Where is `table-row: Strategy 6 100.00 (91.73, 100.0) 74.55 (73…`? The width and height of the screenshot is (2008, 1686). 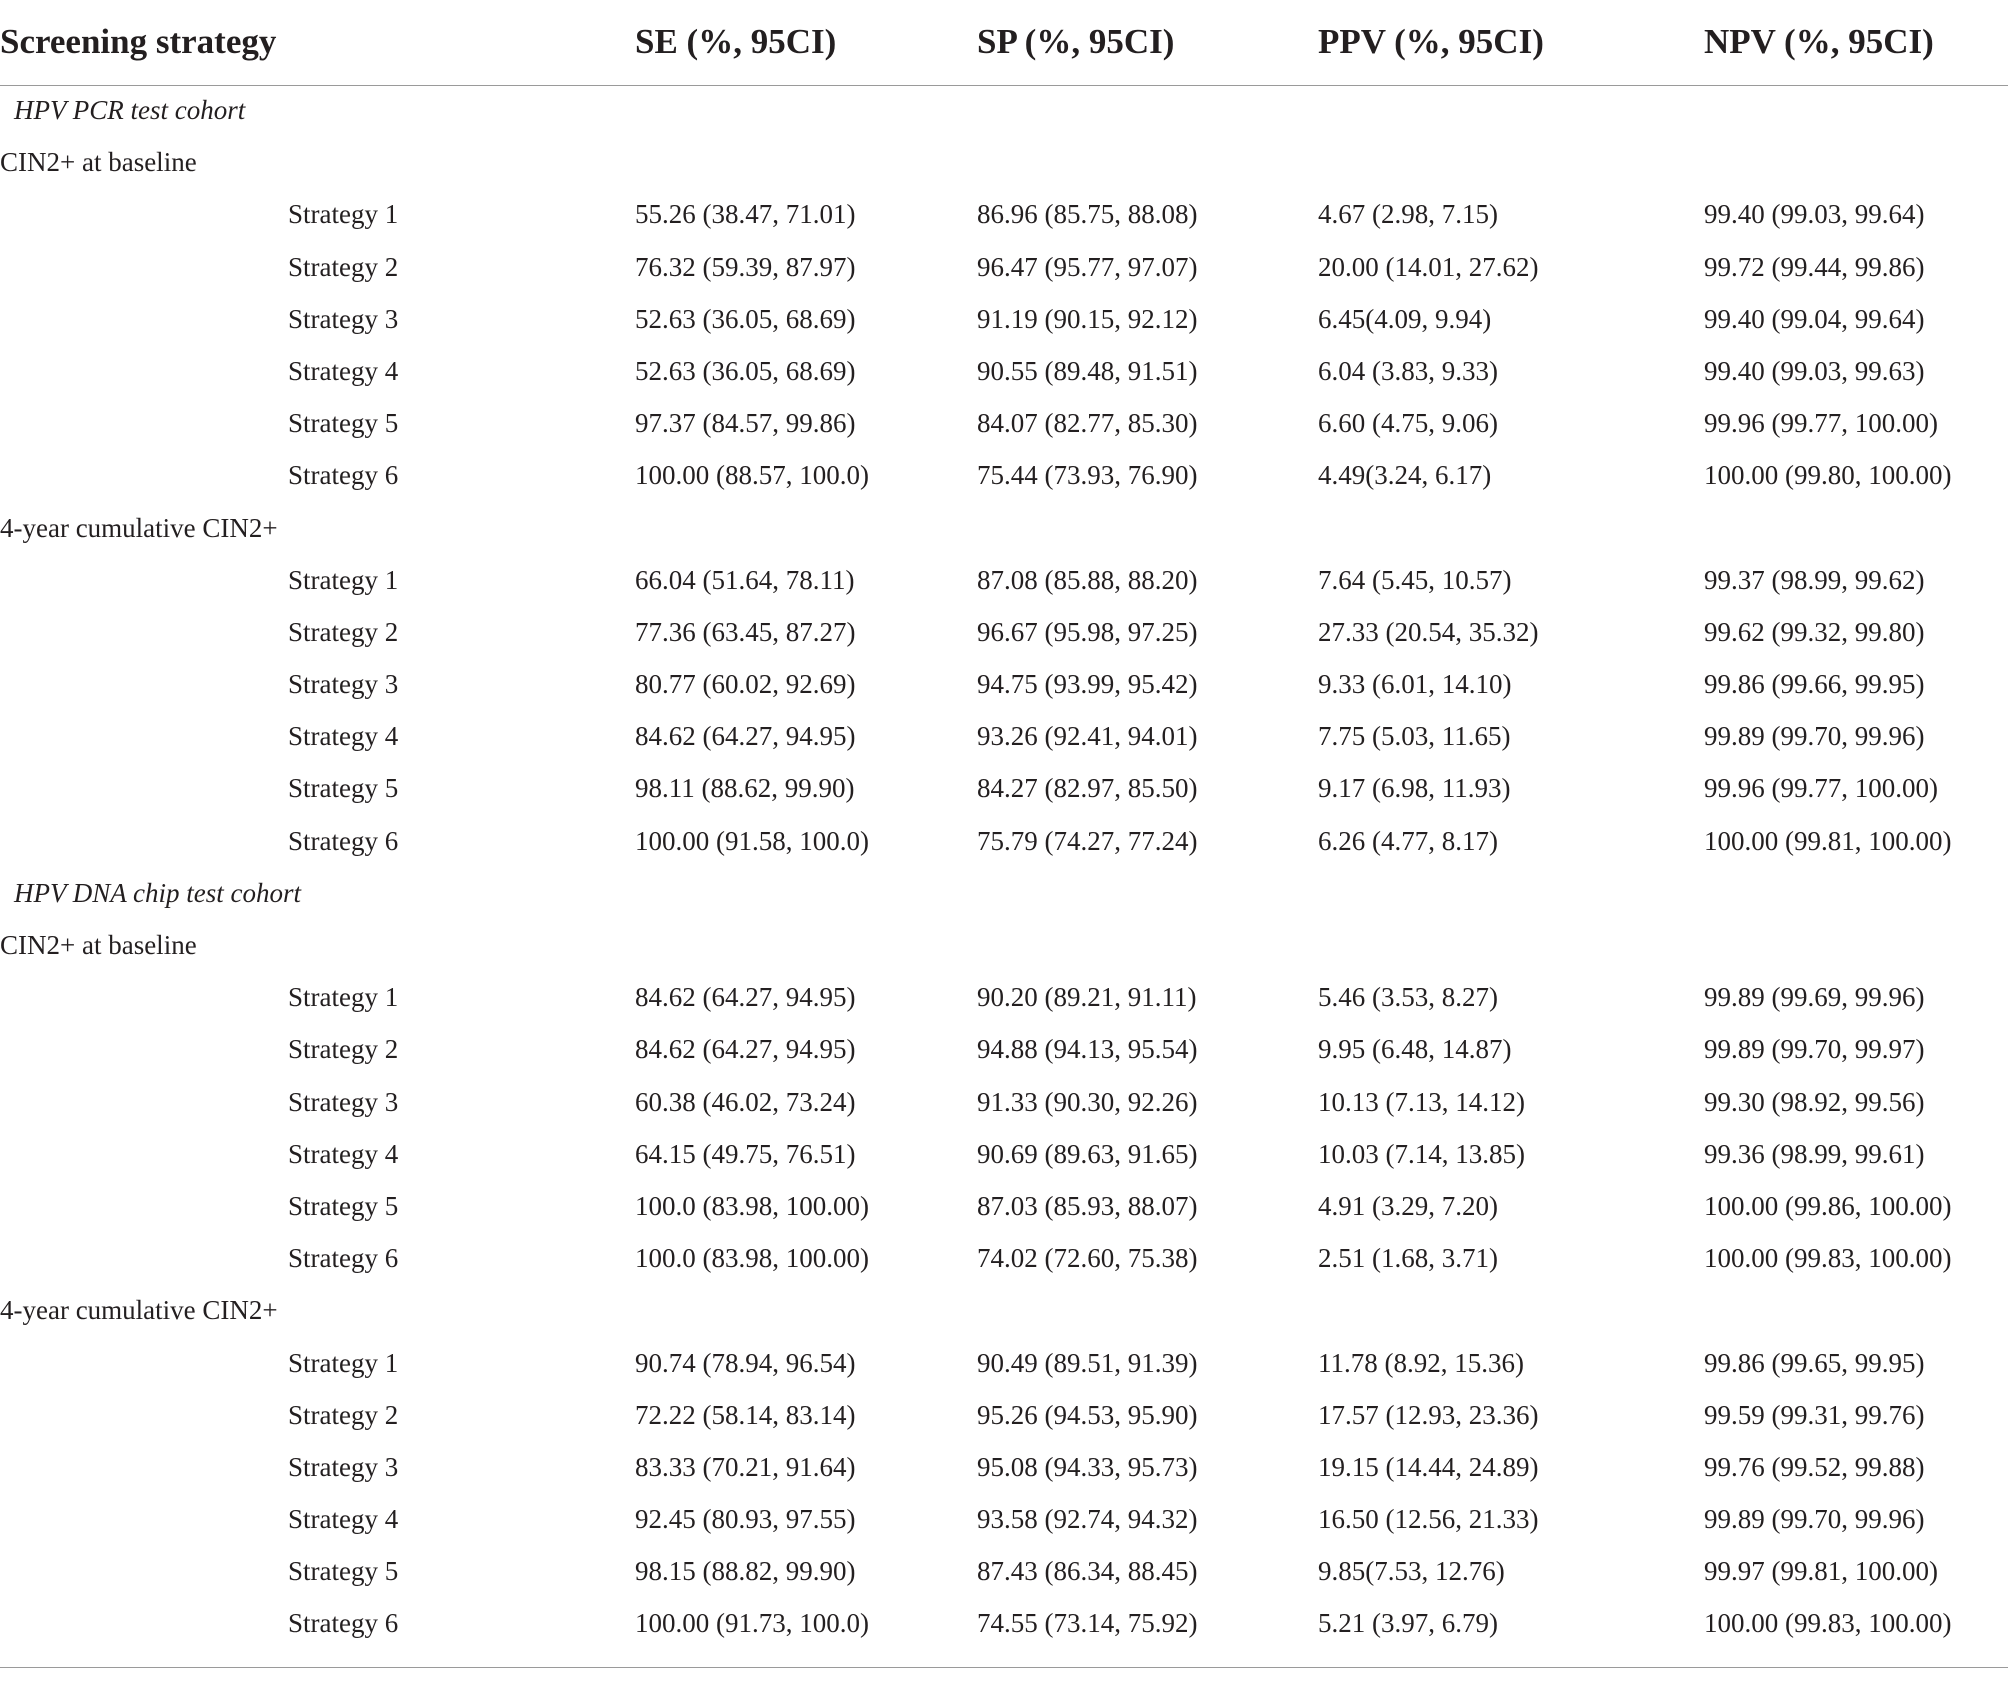 table-row: Strategy 6 100.00 (91.73, 100.0) 74.55 (73… is located at coordinates (1004, 1624).